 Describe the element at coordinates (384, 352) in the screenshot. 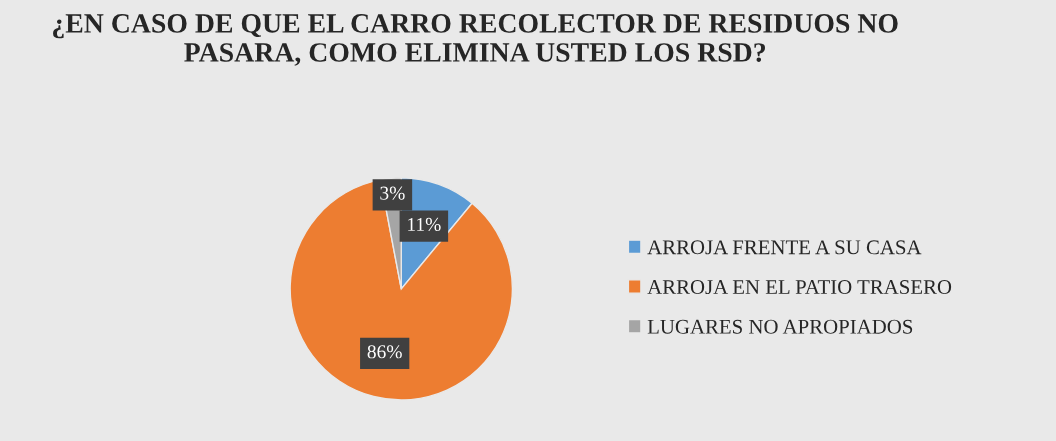

I see `data-label: 86%` at that location.